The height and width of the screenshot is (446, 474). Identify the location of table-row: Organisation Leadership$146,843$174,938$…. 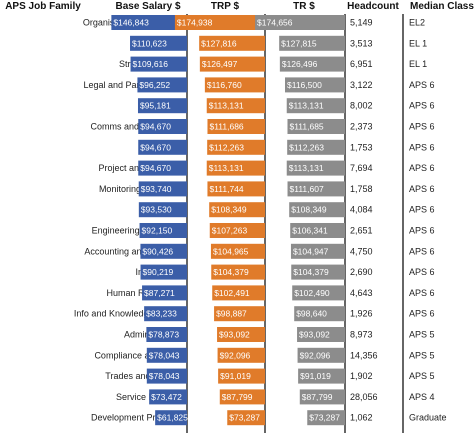
(254, 22).